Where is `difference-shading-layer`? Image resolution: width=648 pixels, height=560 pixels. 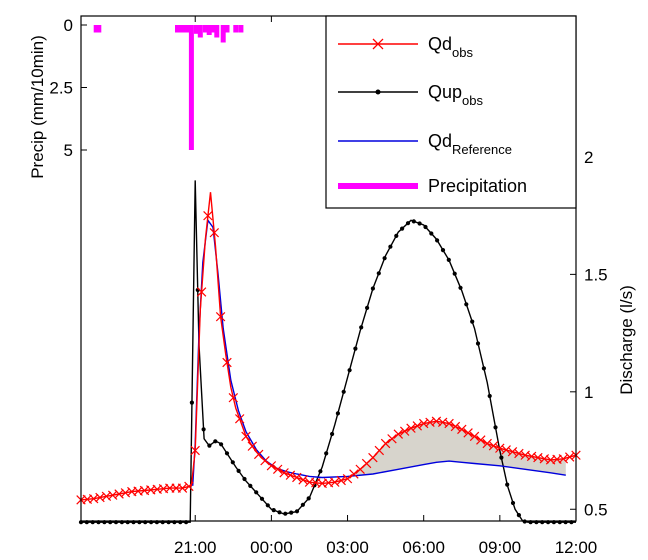
difference-shading-layer is located at coordinates (456, 450).